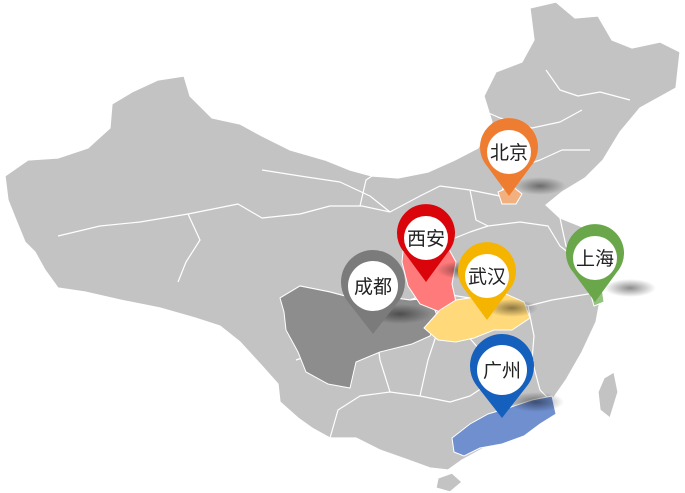 The image size is (685, 493). Describe the element at coordinates (630, 288) in the screenshot. I see `pin-shadow-shanghai` at that location.